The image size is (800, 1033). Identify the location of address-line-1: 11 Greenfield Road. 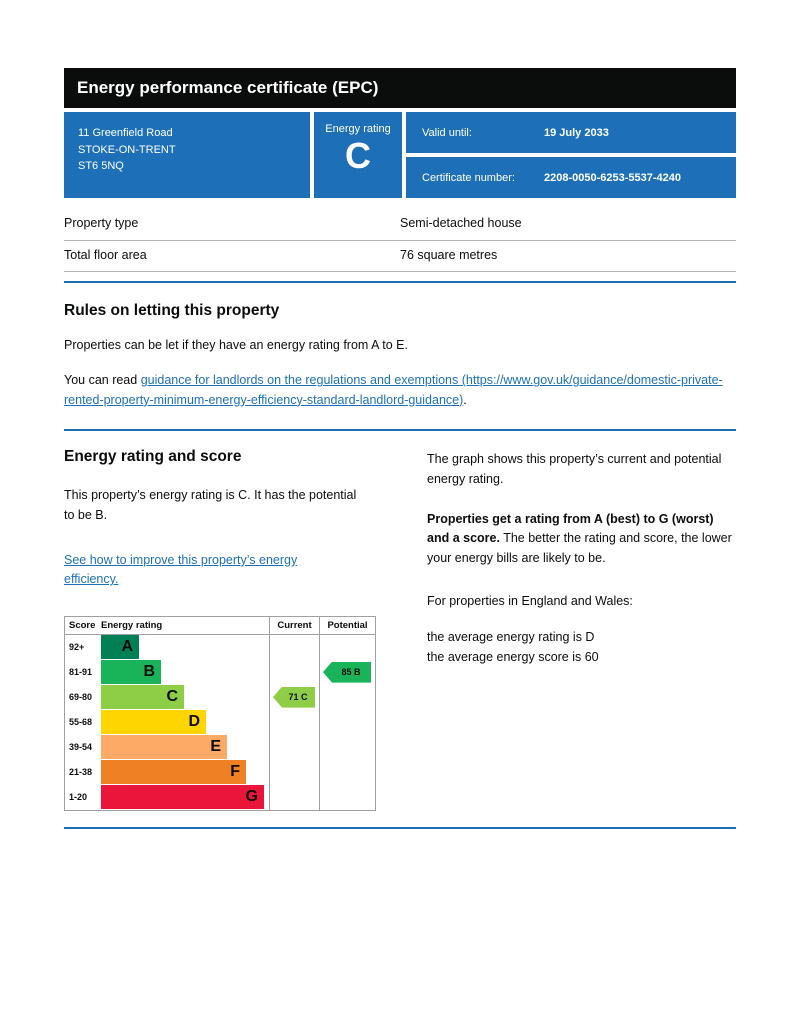
(125, 133).